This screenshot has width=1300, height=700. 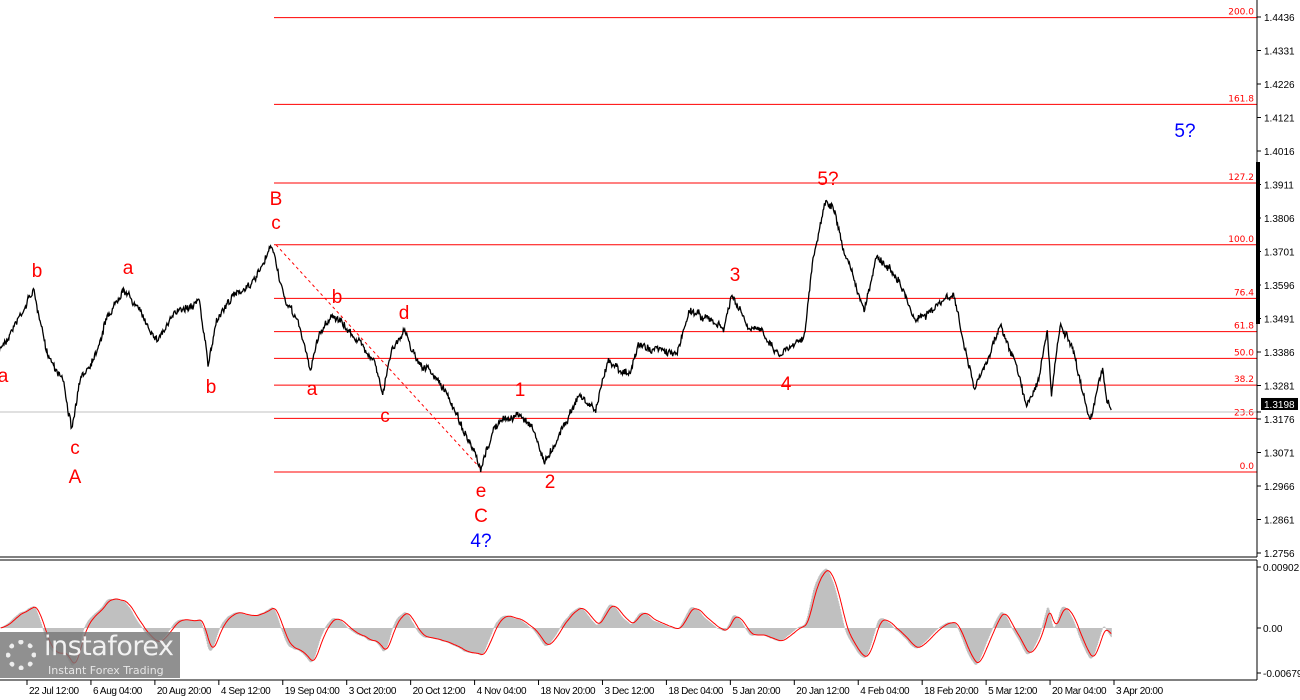 I want to click on osc-tick-label: 0.00902, so click(x=1281, y=568).